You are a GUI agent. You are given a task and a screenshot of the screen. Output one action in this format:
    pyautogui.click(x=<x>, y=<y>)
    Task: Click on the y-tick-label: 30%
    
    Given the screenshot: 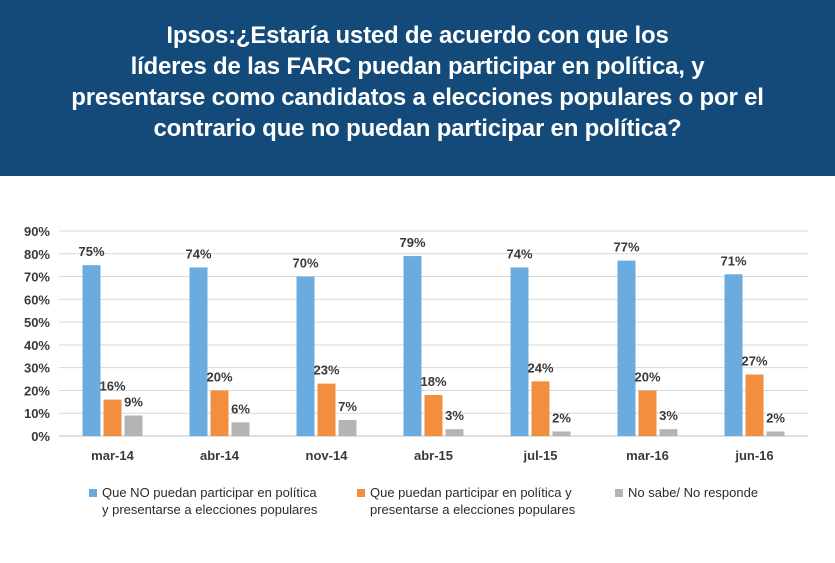 What is the action you would take?
    pyautogui.click(x=37, y=368)
    